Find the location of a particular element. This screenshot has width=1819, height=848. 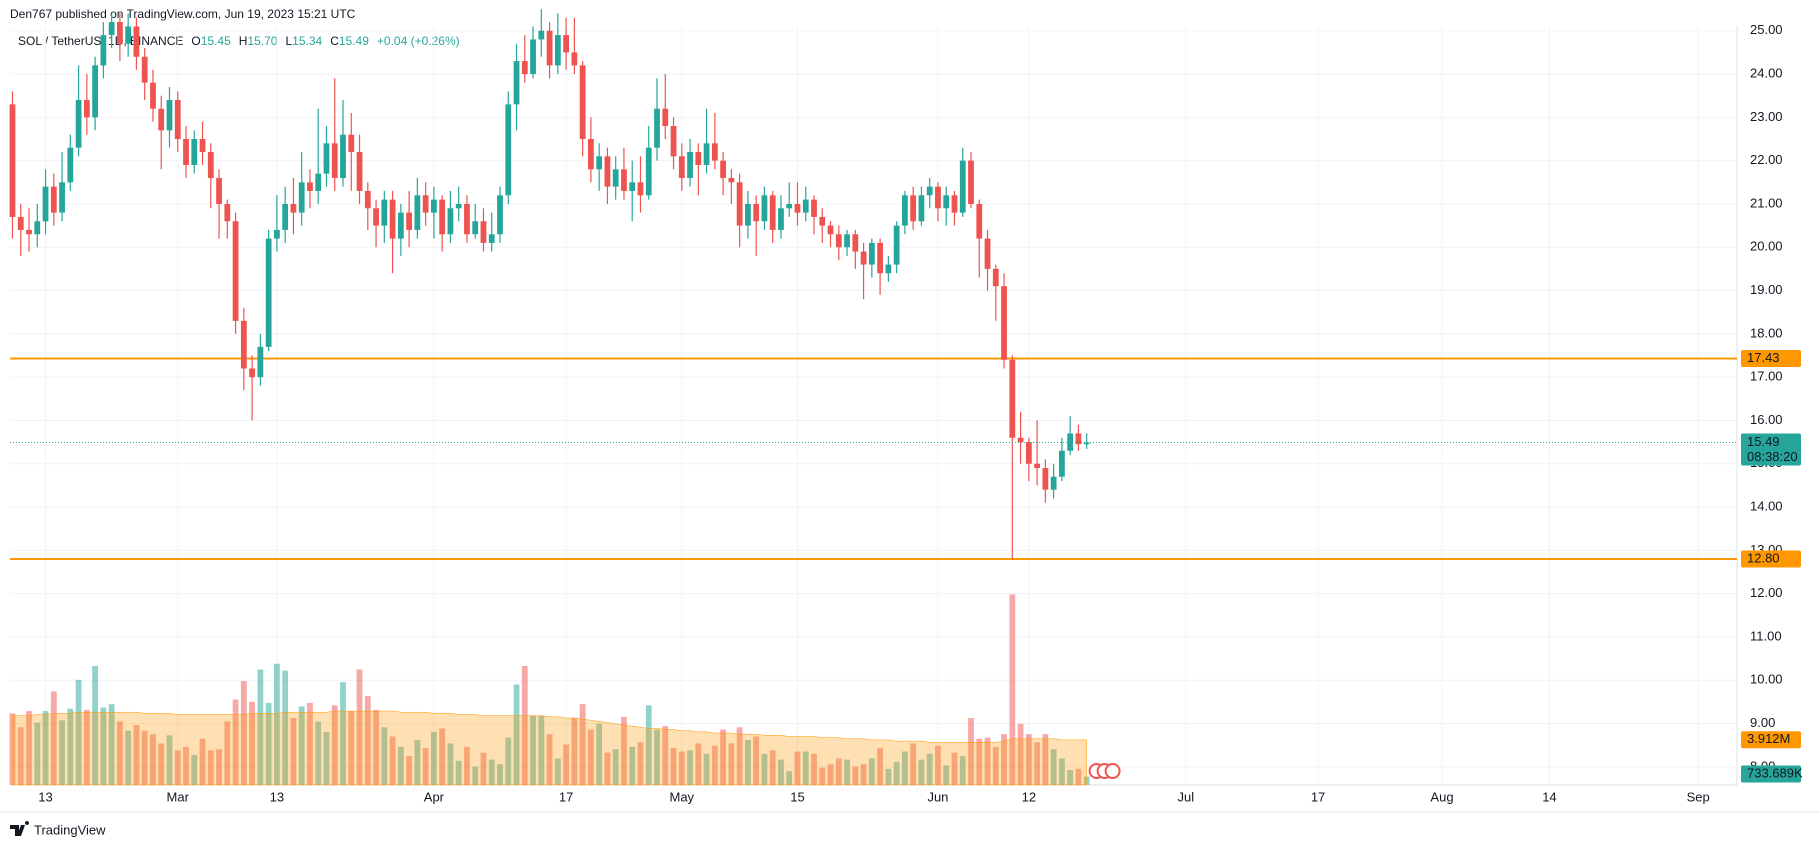

x-tick-label: Apr is located at coordinates (434, 796).